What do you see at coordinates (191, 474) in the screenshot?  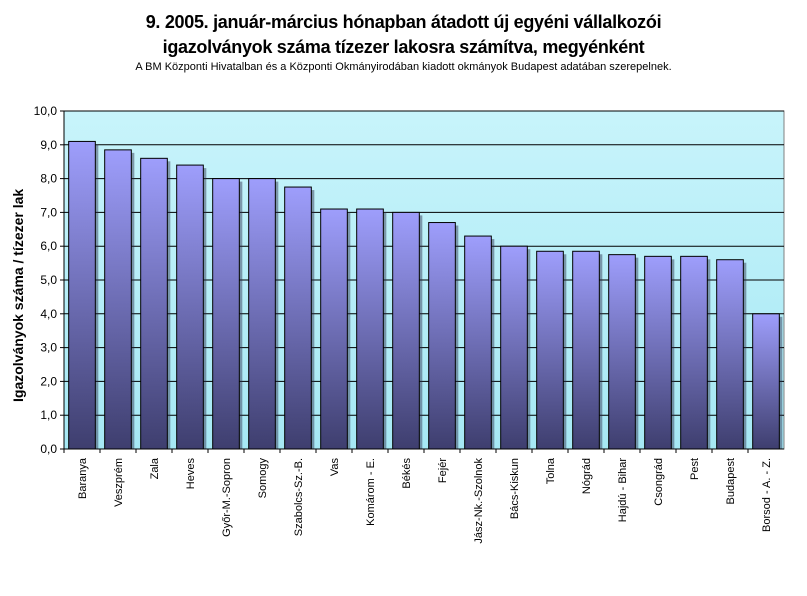 I see `x-tick-label: Heves` at bounding box center [191, 474].